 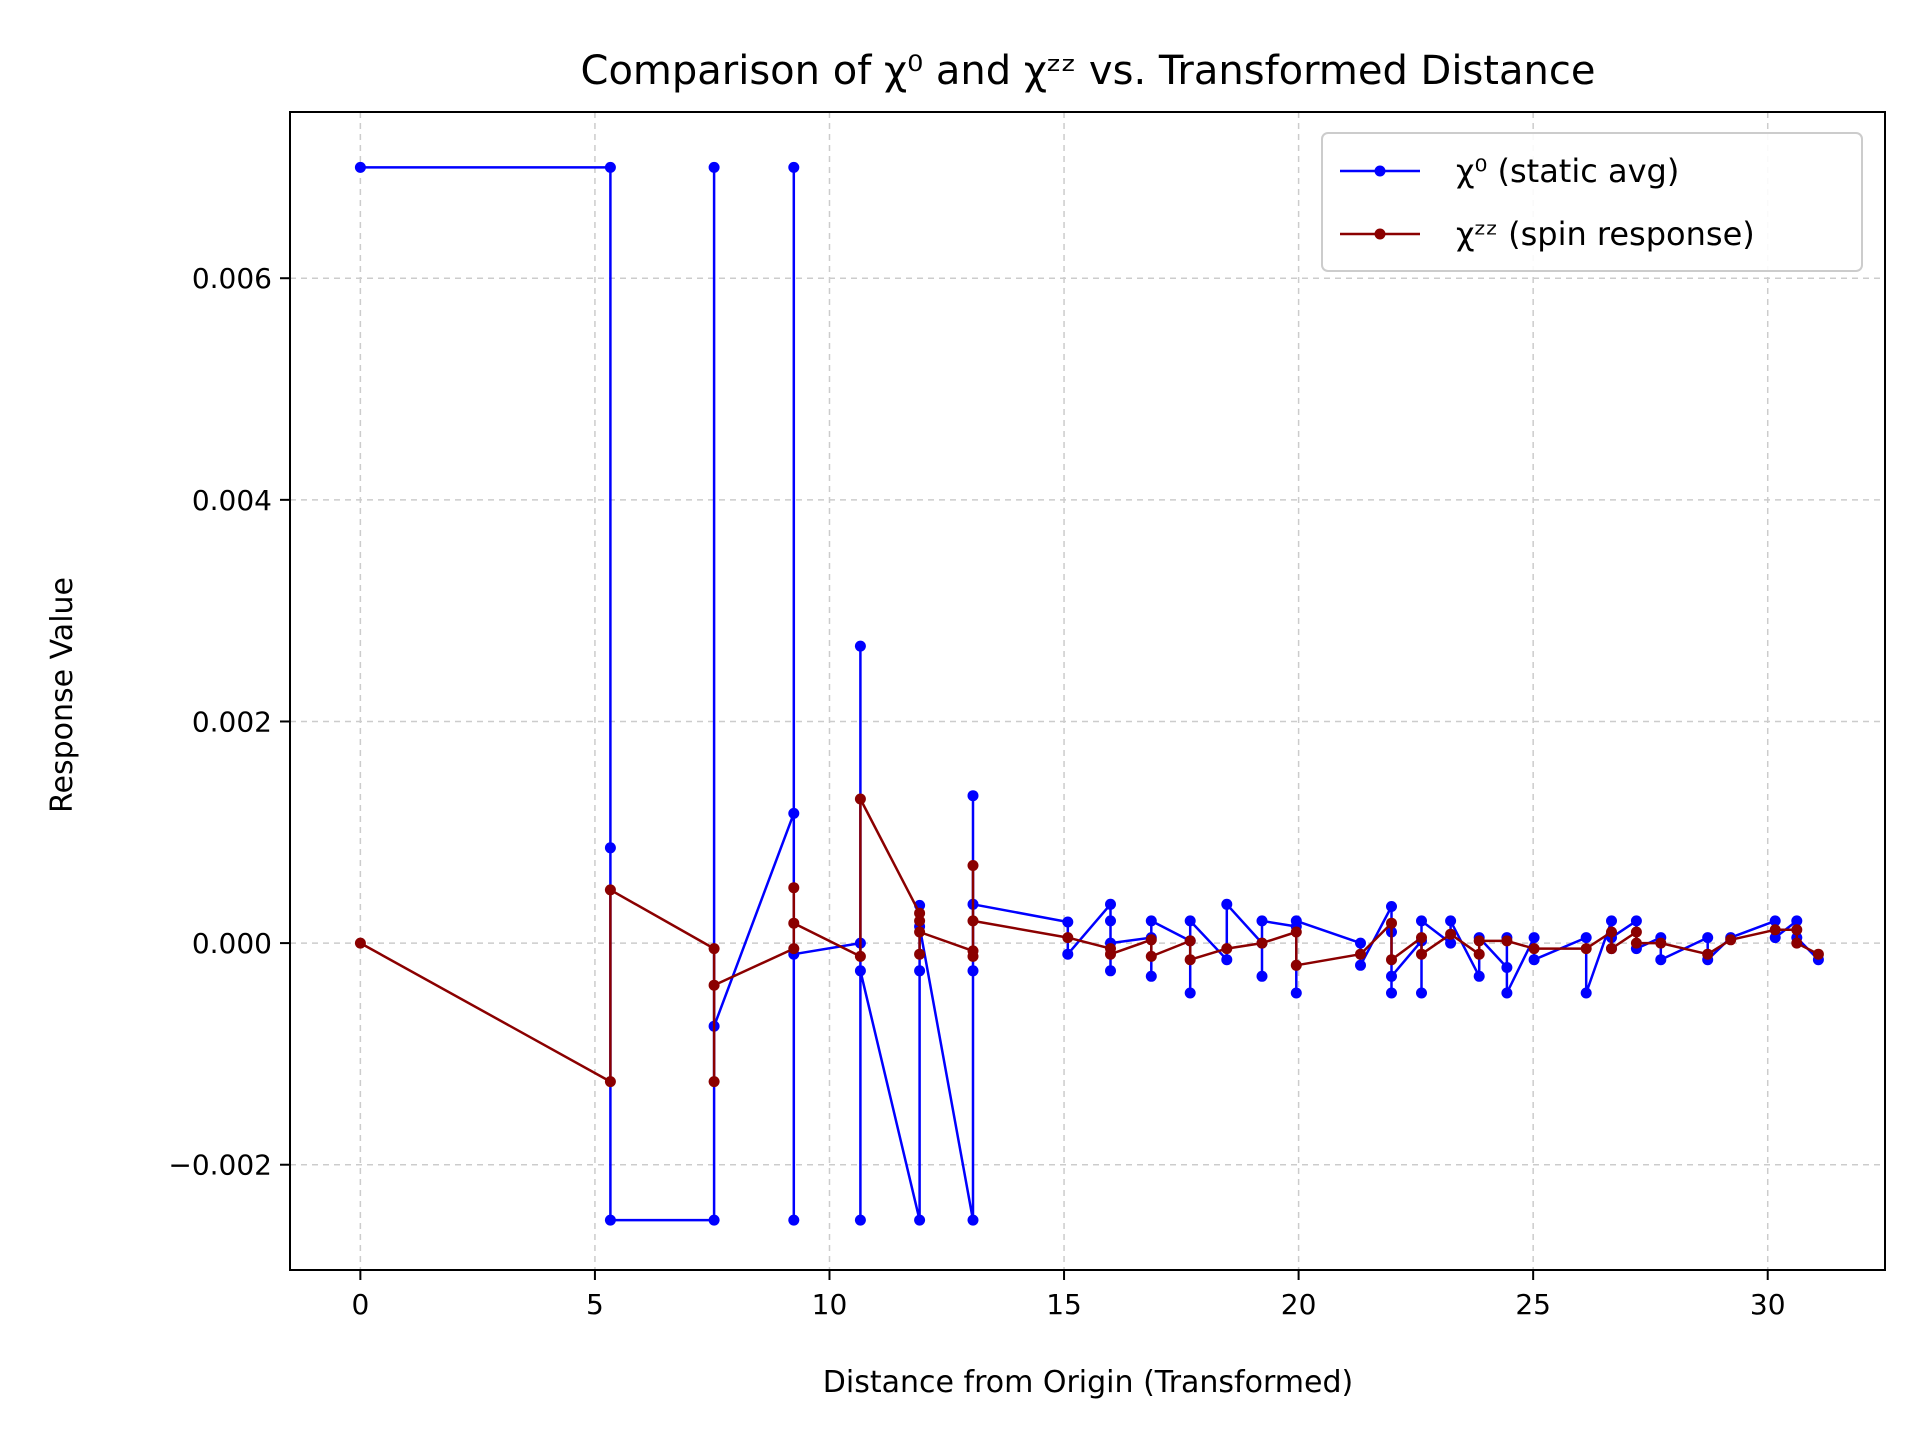 What do you see at coordinates (1768, 1304) in the screenshot?
I see `x-tick-label: 30` at bounding box center [1768, 1304].